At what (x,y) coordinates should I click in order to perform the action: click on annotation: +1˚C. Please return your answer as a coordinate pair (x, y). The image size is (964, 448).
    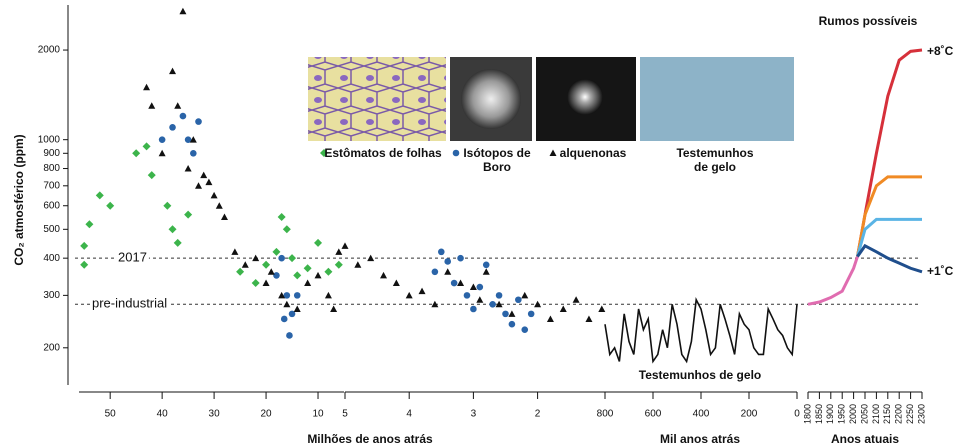
    Looking at the image, I should click on (940, 271).